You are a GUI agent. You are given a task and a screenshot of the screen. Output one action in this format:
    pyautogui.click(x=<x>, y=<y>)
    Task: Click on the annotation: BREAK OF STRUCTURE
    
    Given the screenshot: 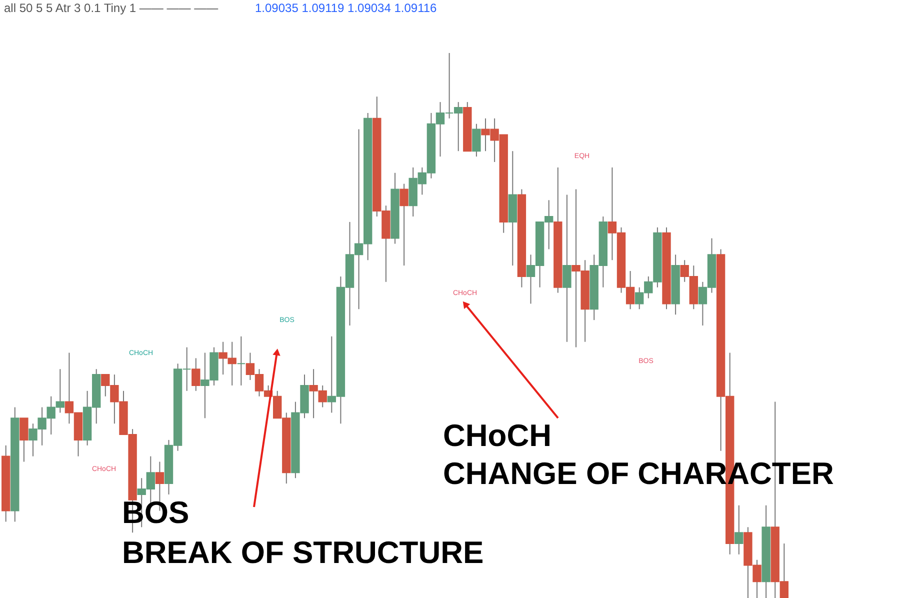 What is the action you would take?
    pyautogui.click(x=303, y=552)
    